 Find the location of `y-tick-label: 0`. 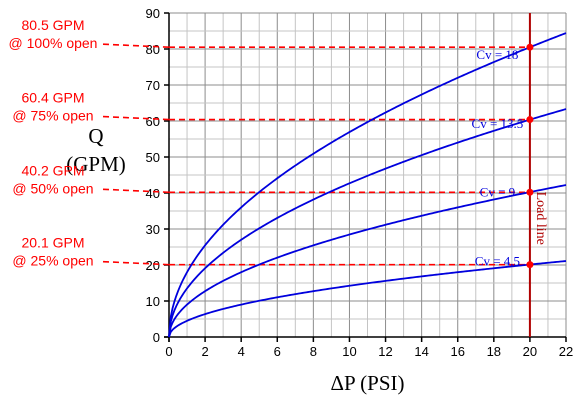

y-tick-label: 0 is located at coordinates (156, 337).